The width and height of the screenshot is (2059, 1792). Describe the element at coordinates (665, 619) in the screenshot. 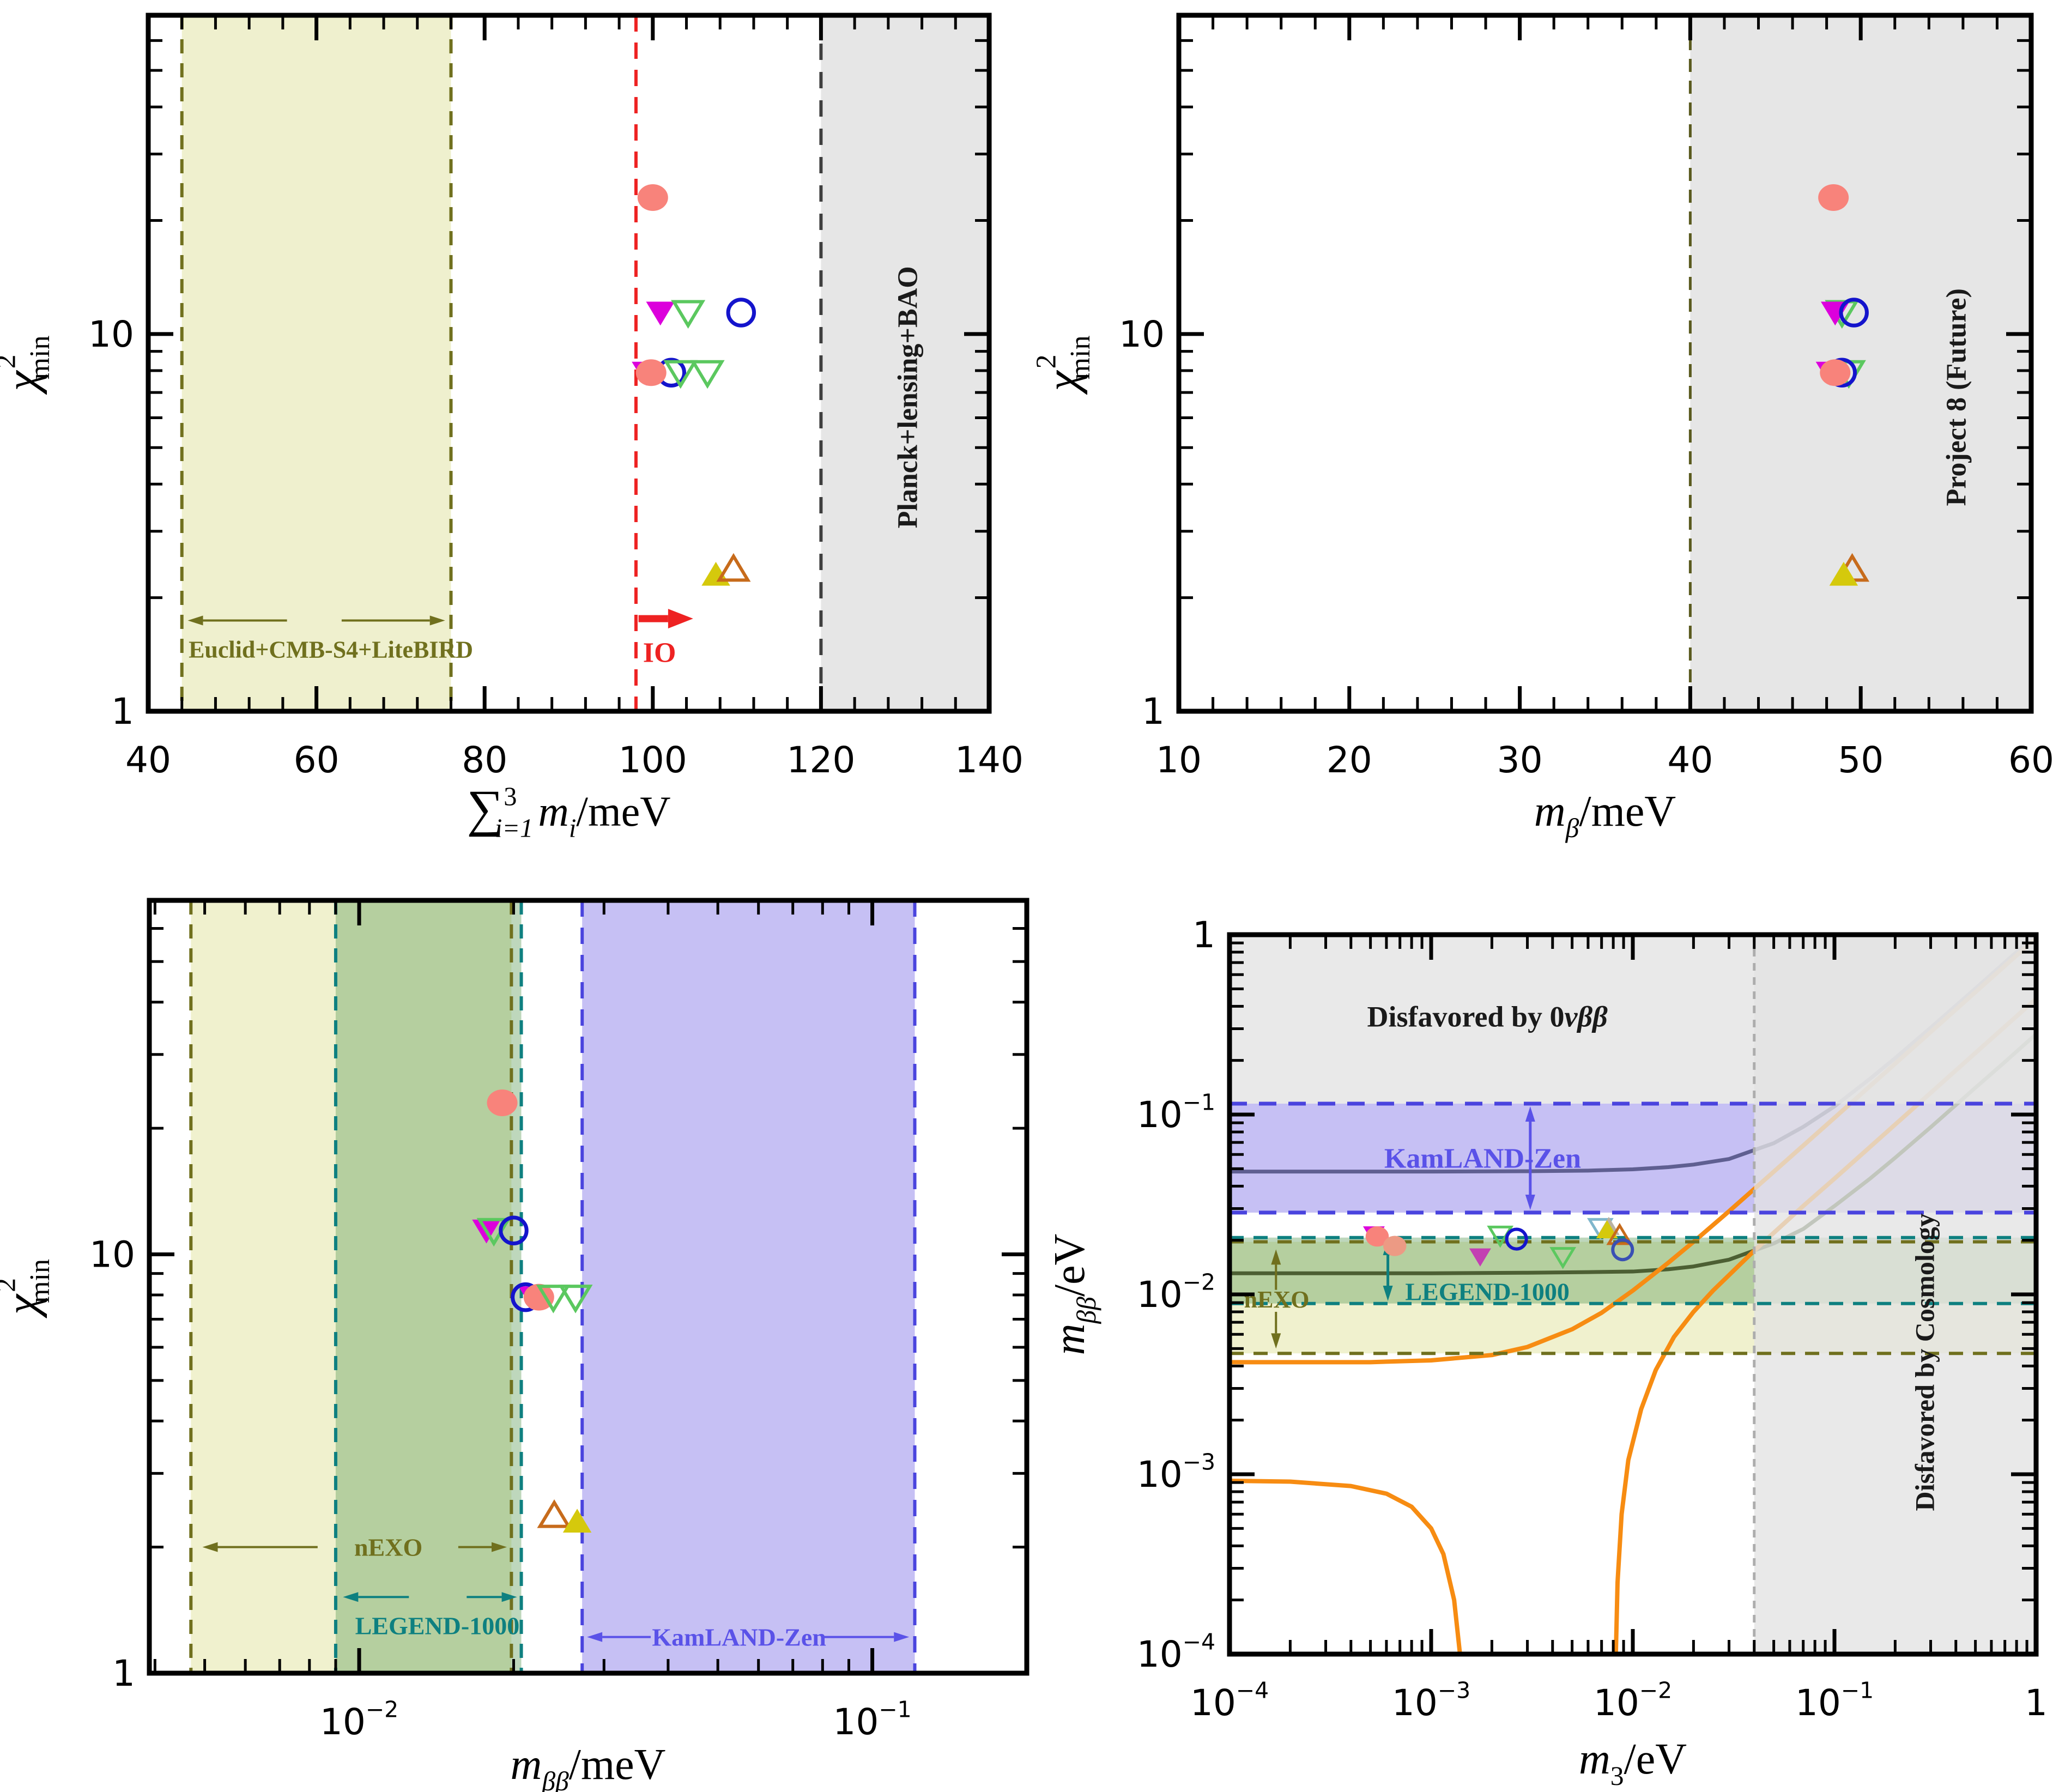

I see `io-arrow` at that location.